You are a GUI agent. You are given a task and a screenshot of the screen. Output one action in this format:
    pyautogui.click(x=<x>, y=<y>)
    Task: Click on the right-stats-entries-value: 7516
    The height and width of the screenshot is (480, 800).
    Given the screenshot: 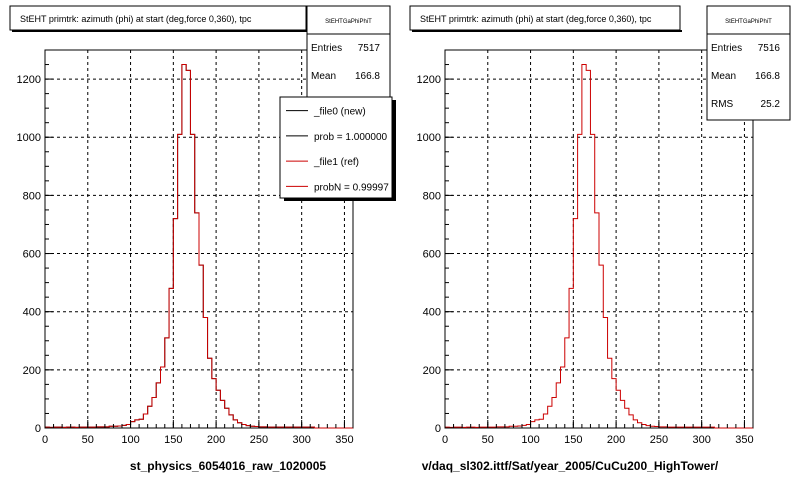 What is the action you would take?
    pyautogui.click(x=769, y=48)
    